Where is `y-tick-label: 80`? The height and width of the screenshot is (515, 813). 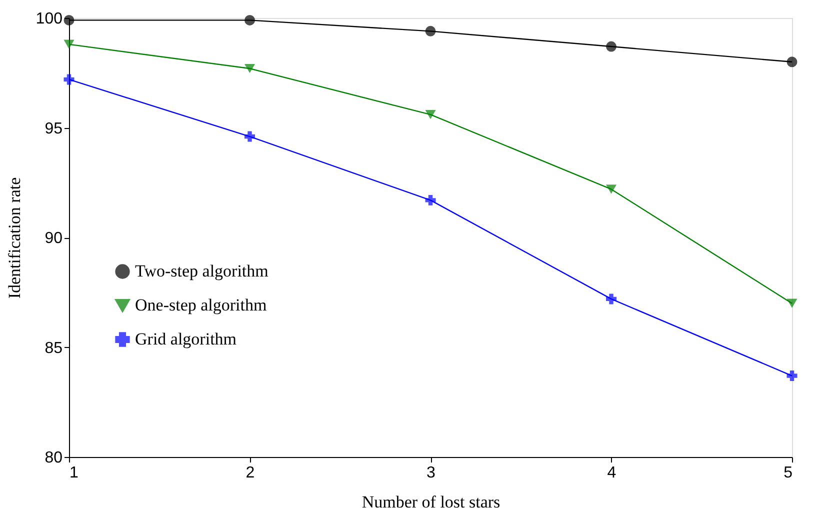
y-tick-label: 80 is located at coordinates (53, 458).